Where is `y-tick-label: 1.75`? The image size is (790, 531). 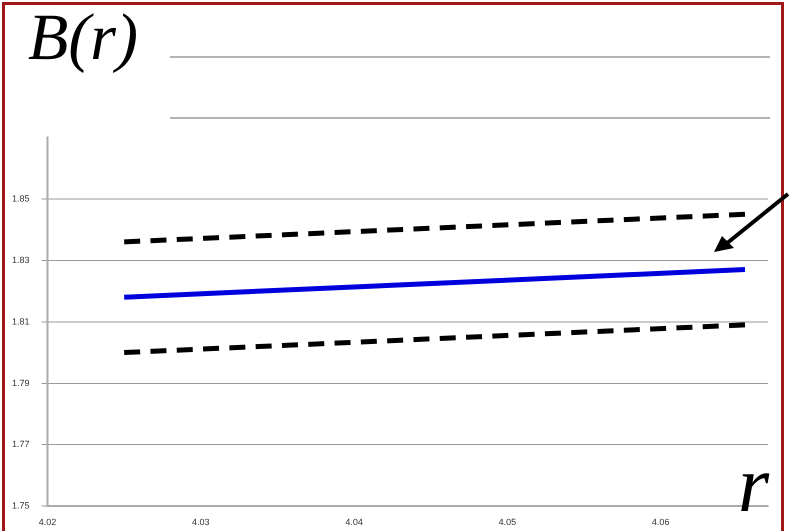 y-tick-label: 1.75 is located at coordinates (21, 505).